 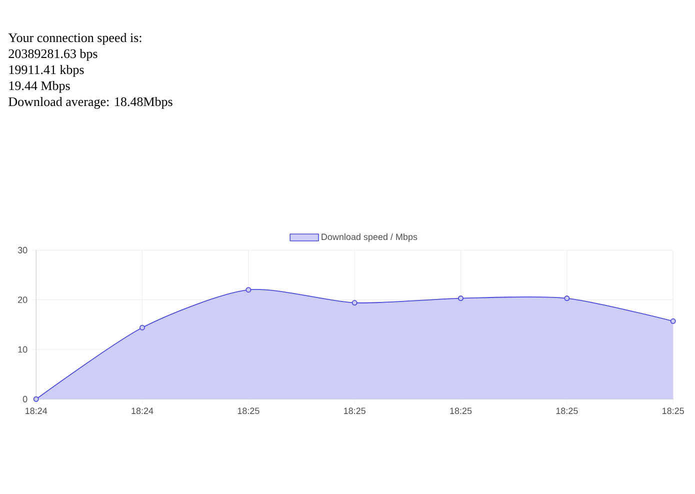 I want to click on text: 19.44 Mbps, so click(x=39, y=86).